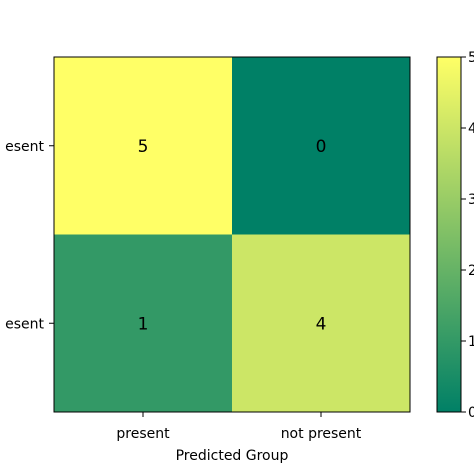  Describe the element at coordinates (29, 235) in the screenshot. I see `y-axis-ticks: esent esent` at that location.